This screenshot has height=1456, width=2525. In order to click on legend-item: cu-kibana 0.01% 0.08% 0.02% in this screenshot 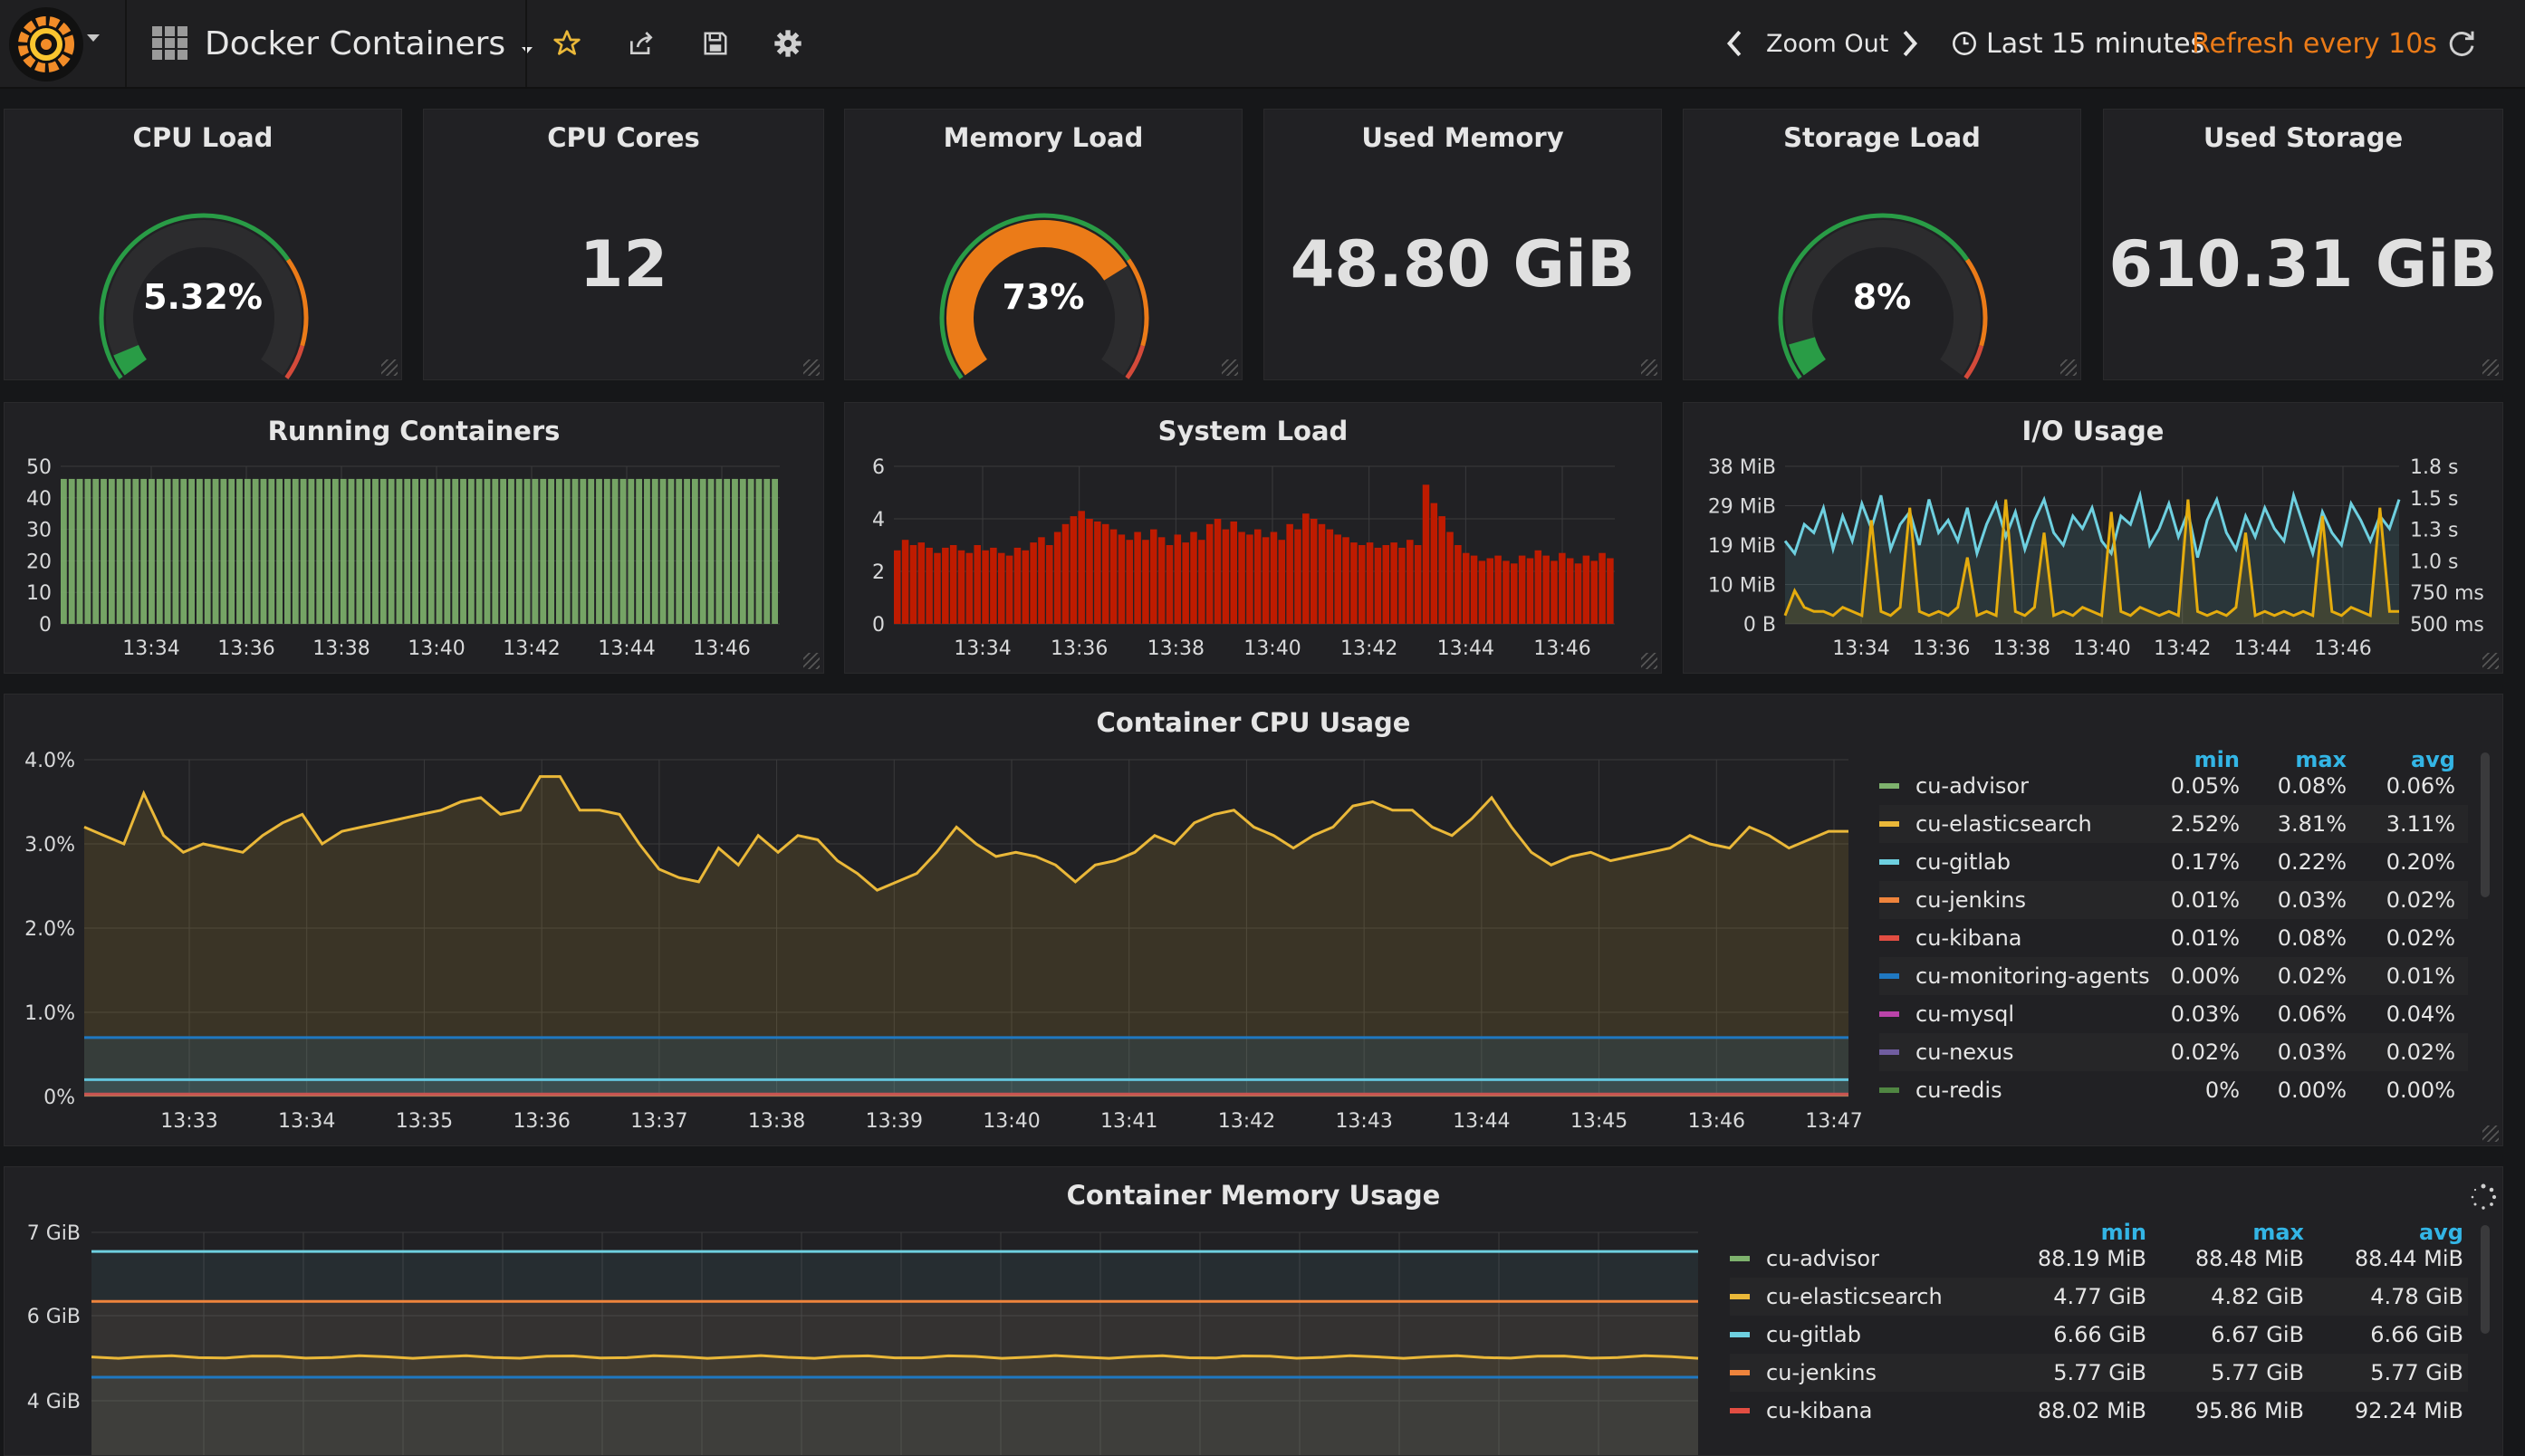, I will do `click(2173, 938)`.